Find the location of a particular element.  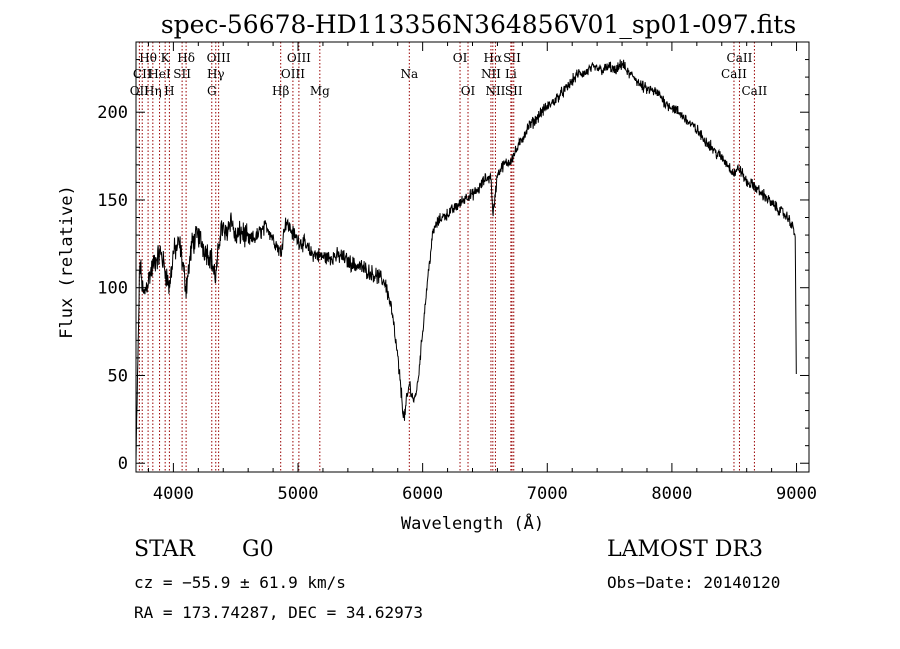

redshift-label: cz = −55.9 ± 61.9 km/s is located at coordinates (240, 582).